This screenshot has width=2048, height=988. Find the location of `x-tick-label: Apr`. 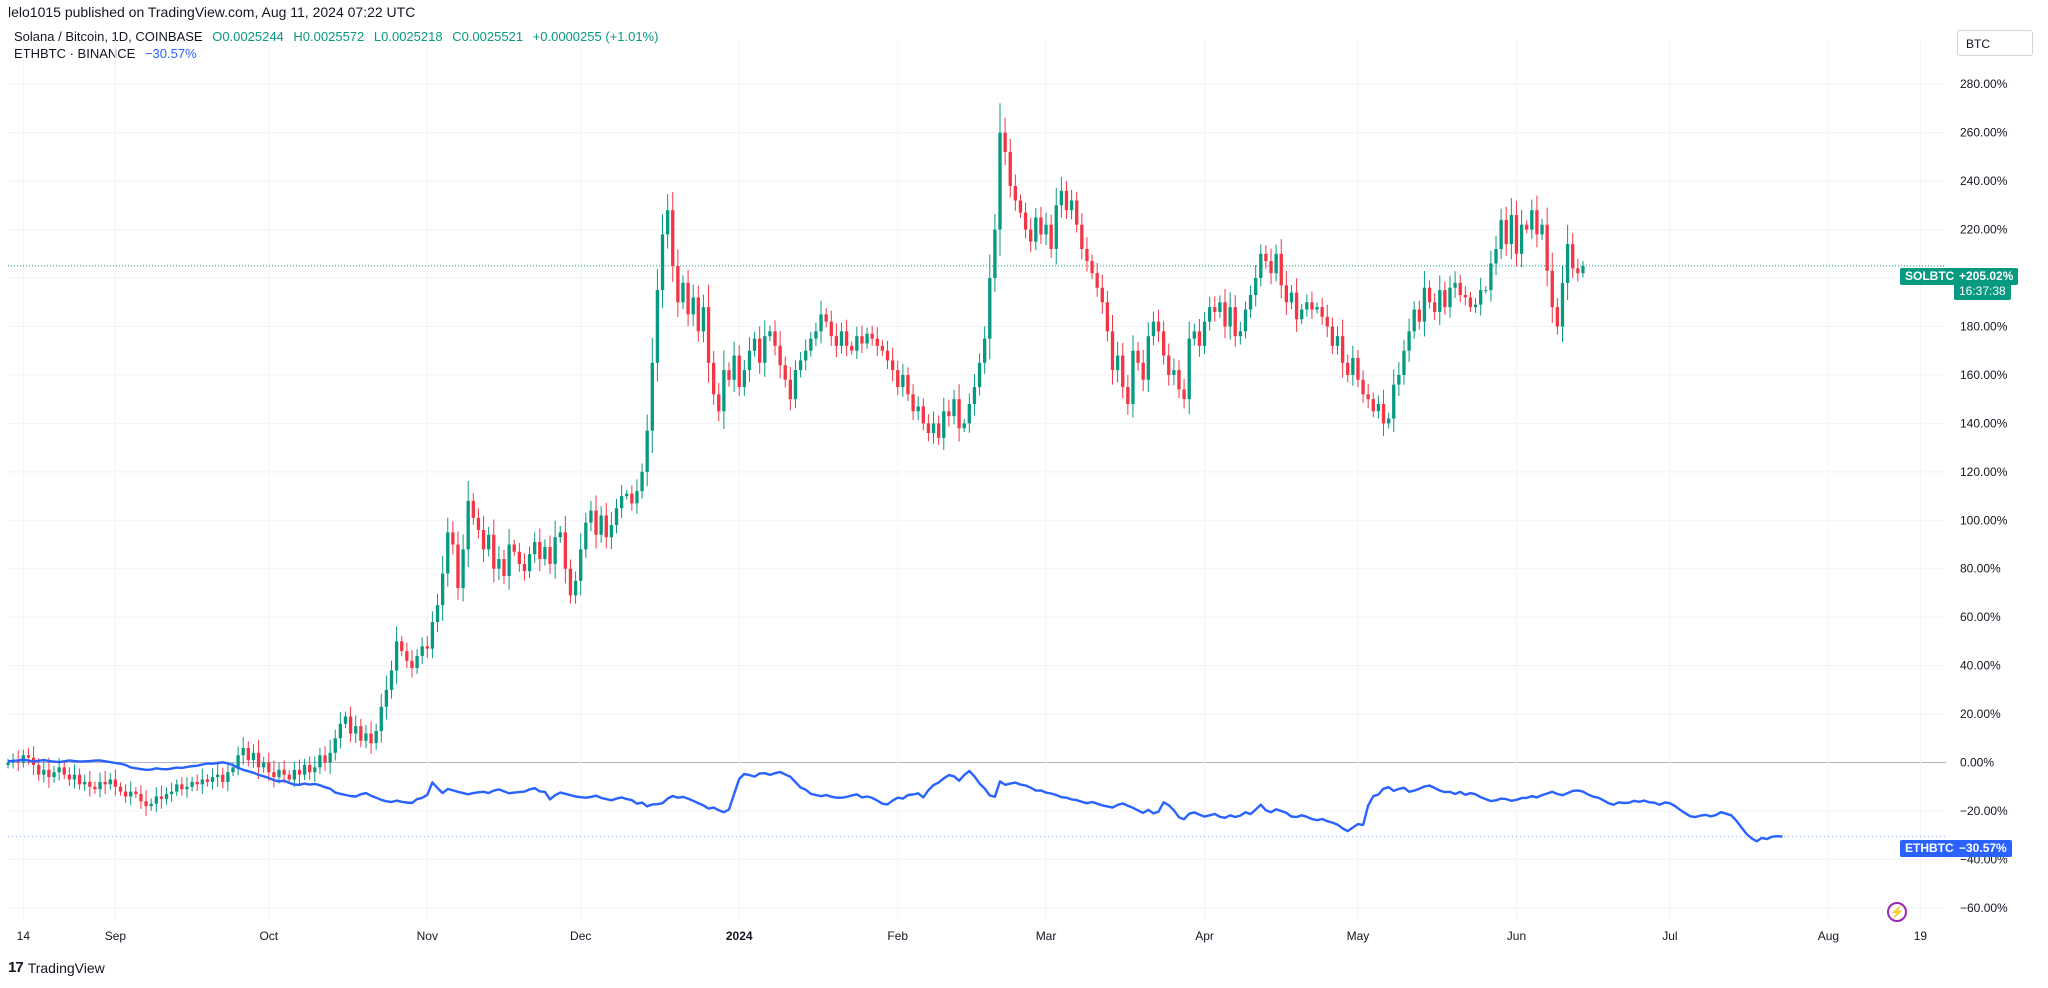

x-tick-label: Apr is located at coordinates (1204, 936).